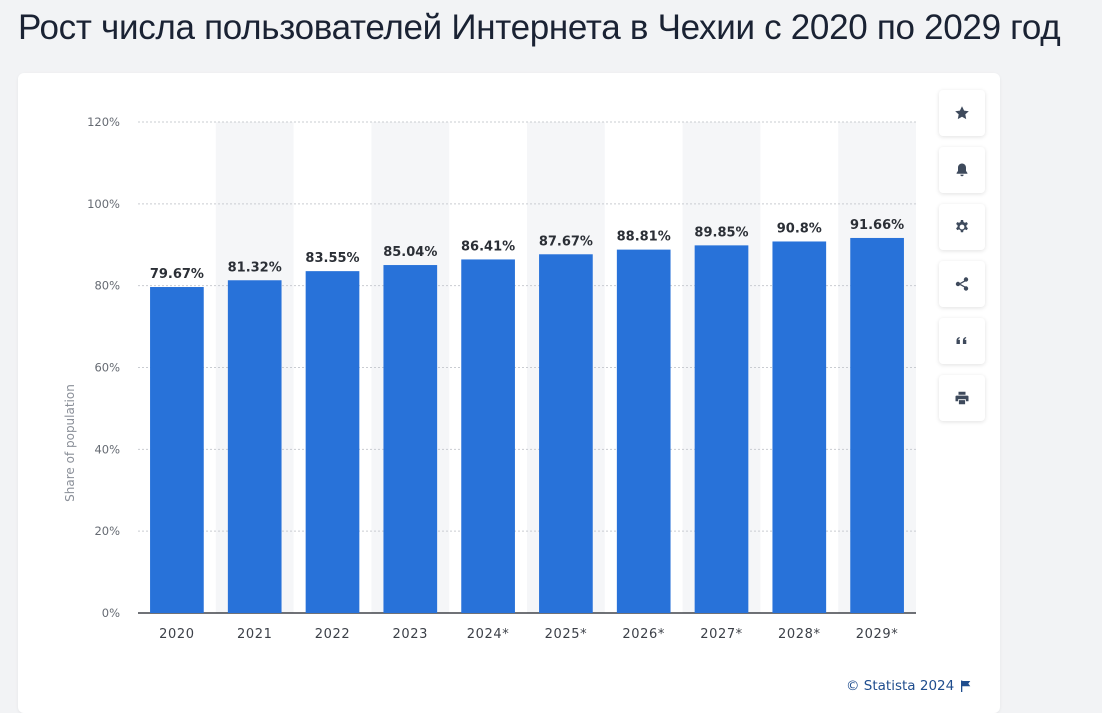  What do you see at coordinates (103, 122) in the screenshot?
I see `y-tick-label: 120%` at bounding box center [103, 122].